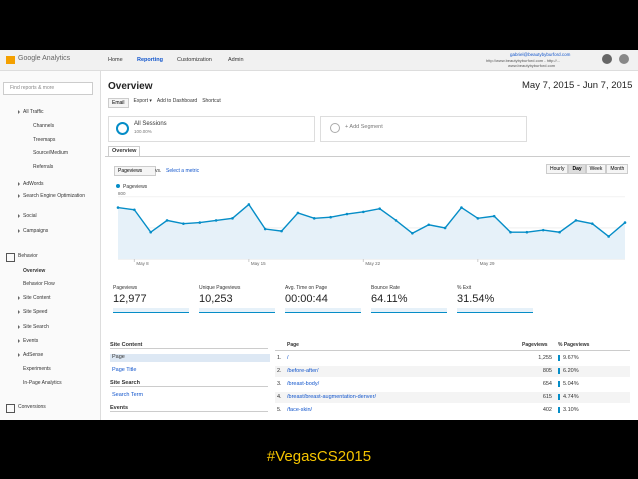 Image resolution: width=638 pixels, height=479 pixels. What do you see at coordinates (33, 112) in the screenshot?
I see `sidebar-item: All Traffic` at bounding box center [33, 112].